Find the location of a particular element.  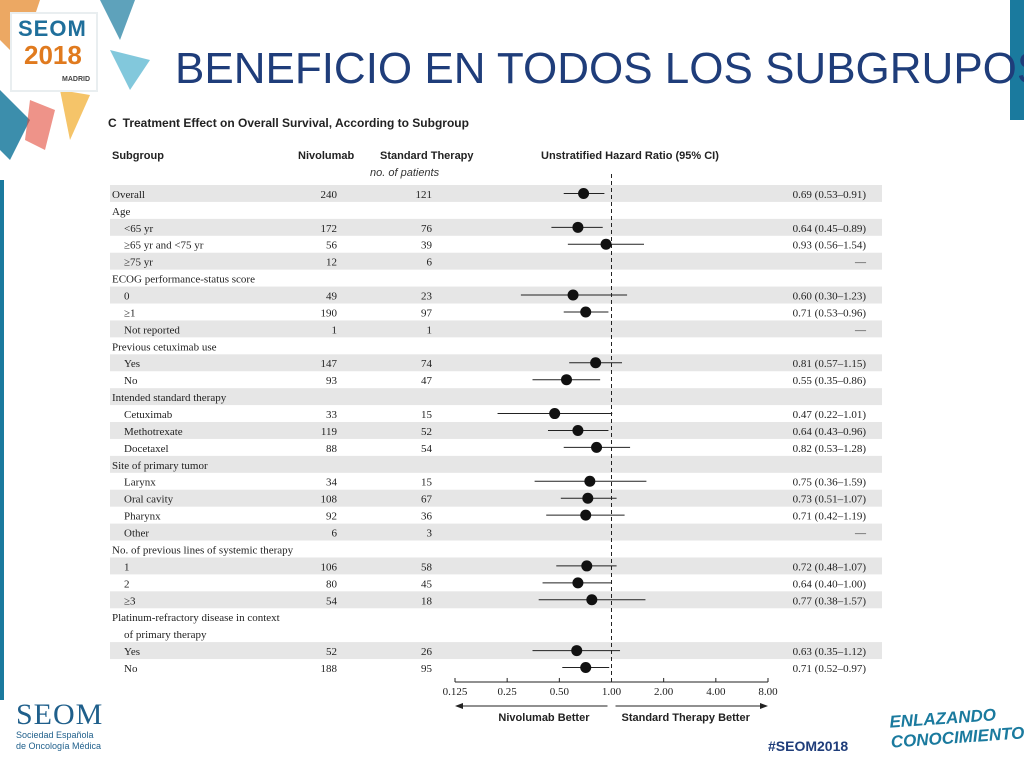

row-label: Overall is located at coordinates (128, 195).